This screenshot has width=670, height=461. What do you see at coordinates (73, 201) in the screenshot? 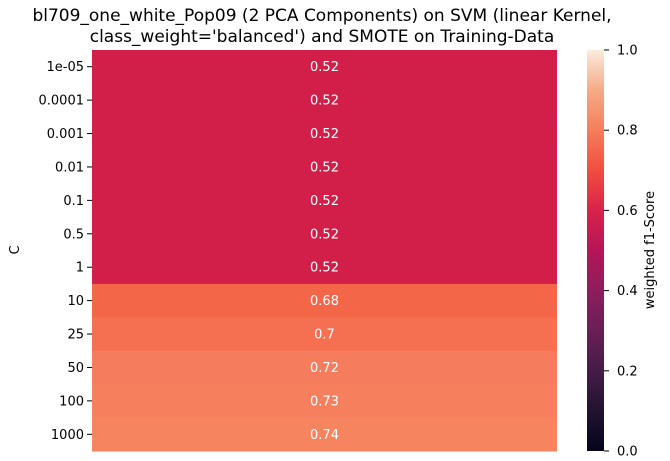
I see `y-tick-label: 0.1` at bounding box center [73, 201].